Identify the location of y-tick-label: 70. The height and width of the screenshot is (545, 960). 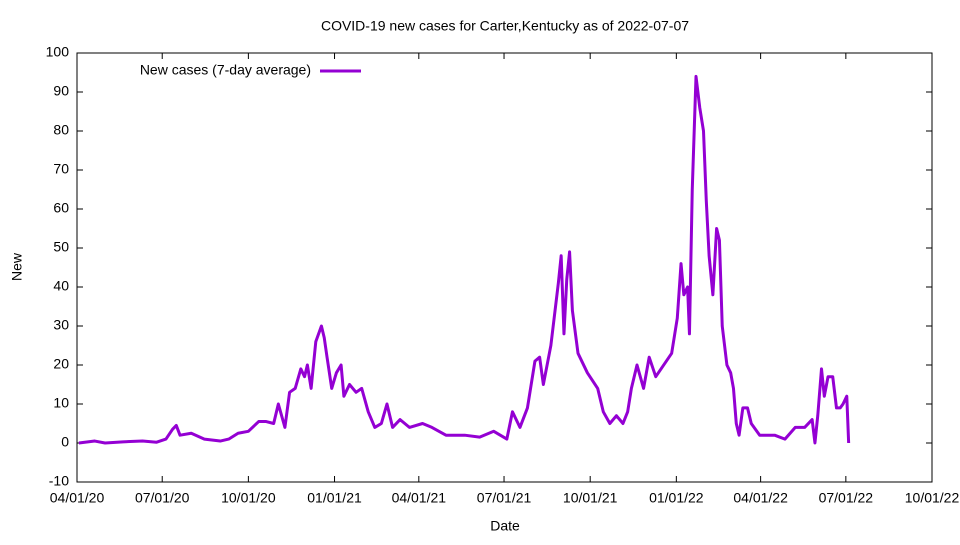
(61, 169).